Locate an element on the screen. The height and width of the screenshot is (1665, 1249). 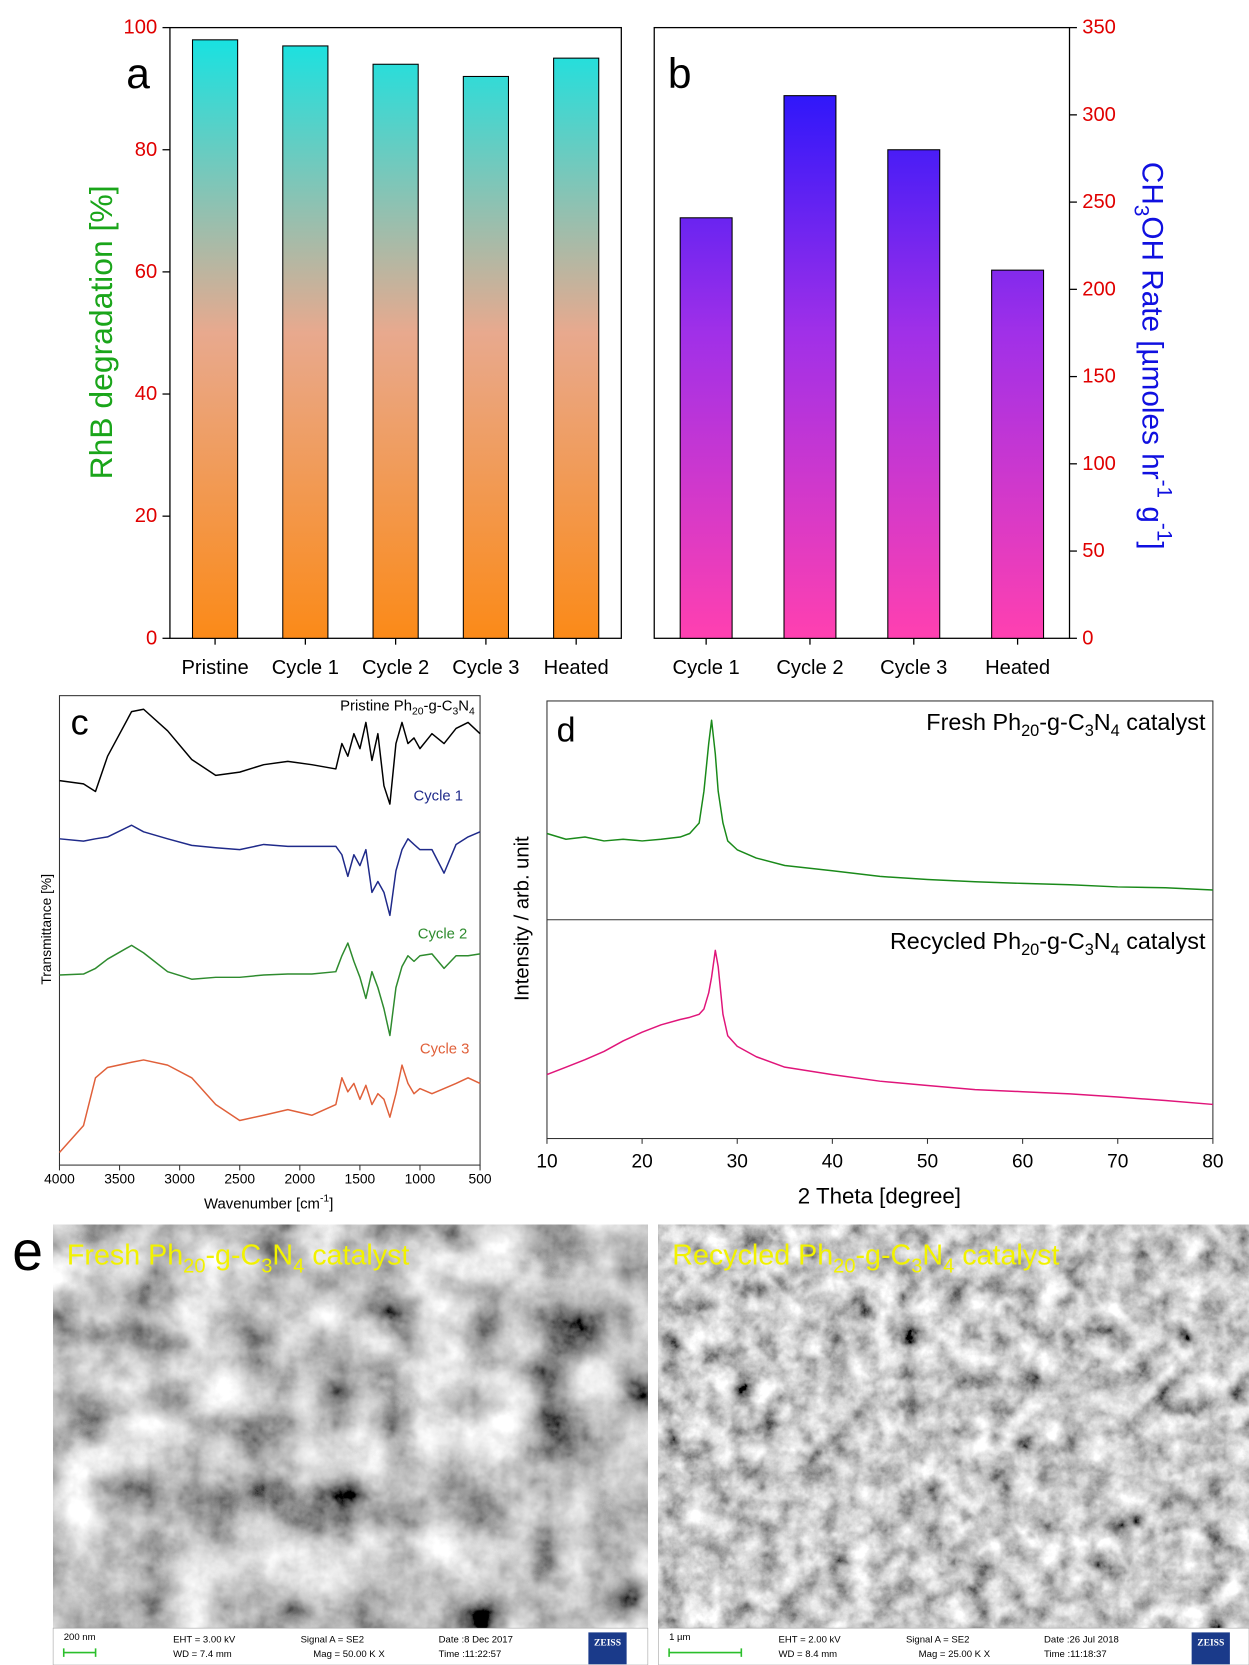
scale-label: 1 µm is located at coordinates (679, 1637).